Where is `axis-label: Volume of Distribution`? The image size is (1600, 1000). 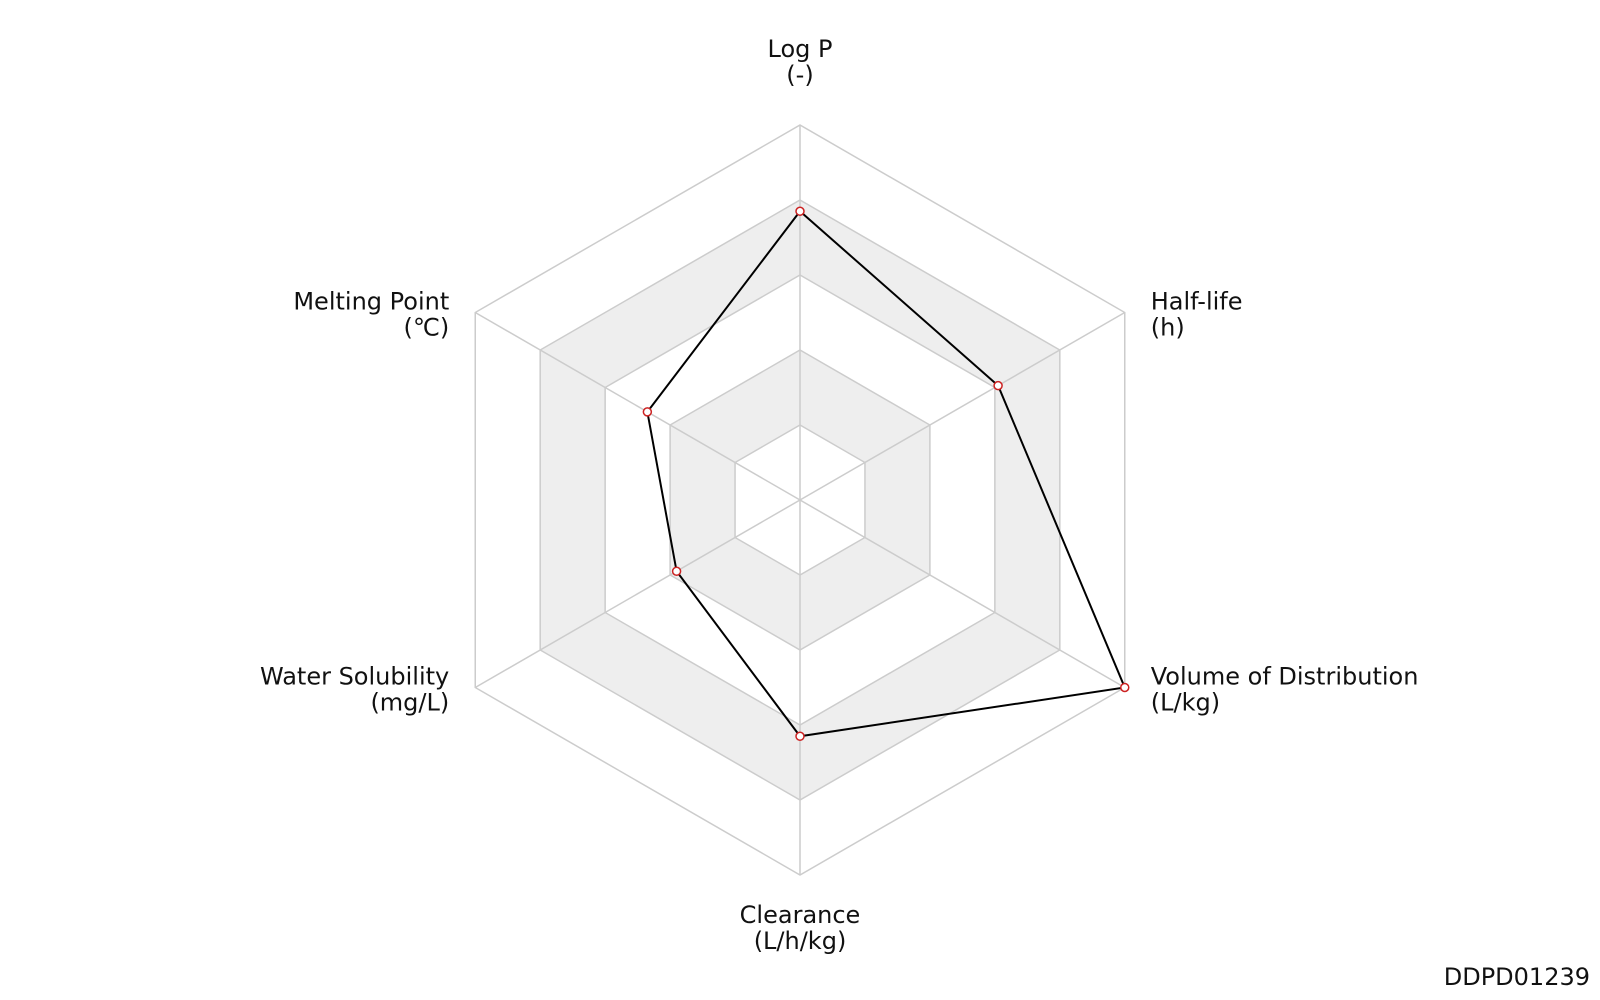 axis-label: Volume of Distribution is located at coordinates (1285, 677).